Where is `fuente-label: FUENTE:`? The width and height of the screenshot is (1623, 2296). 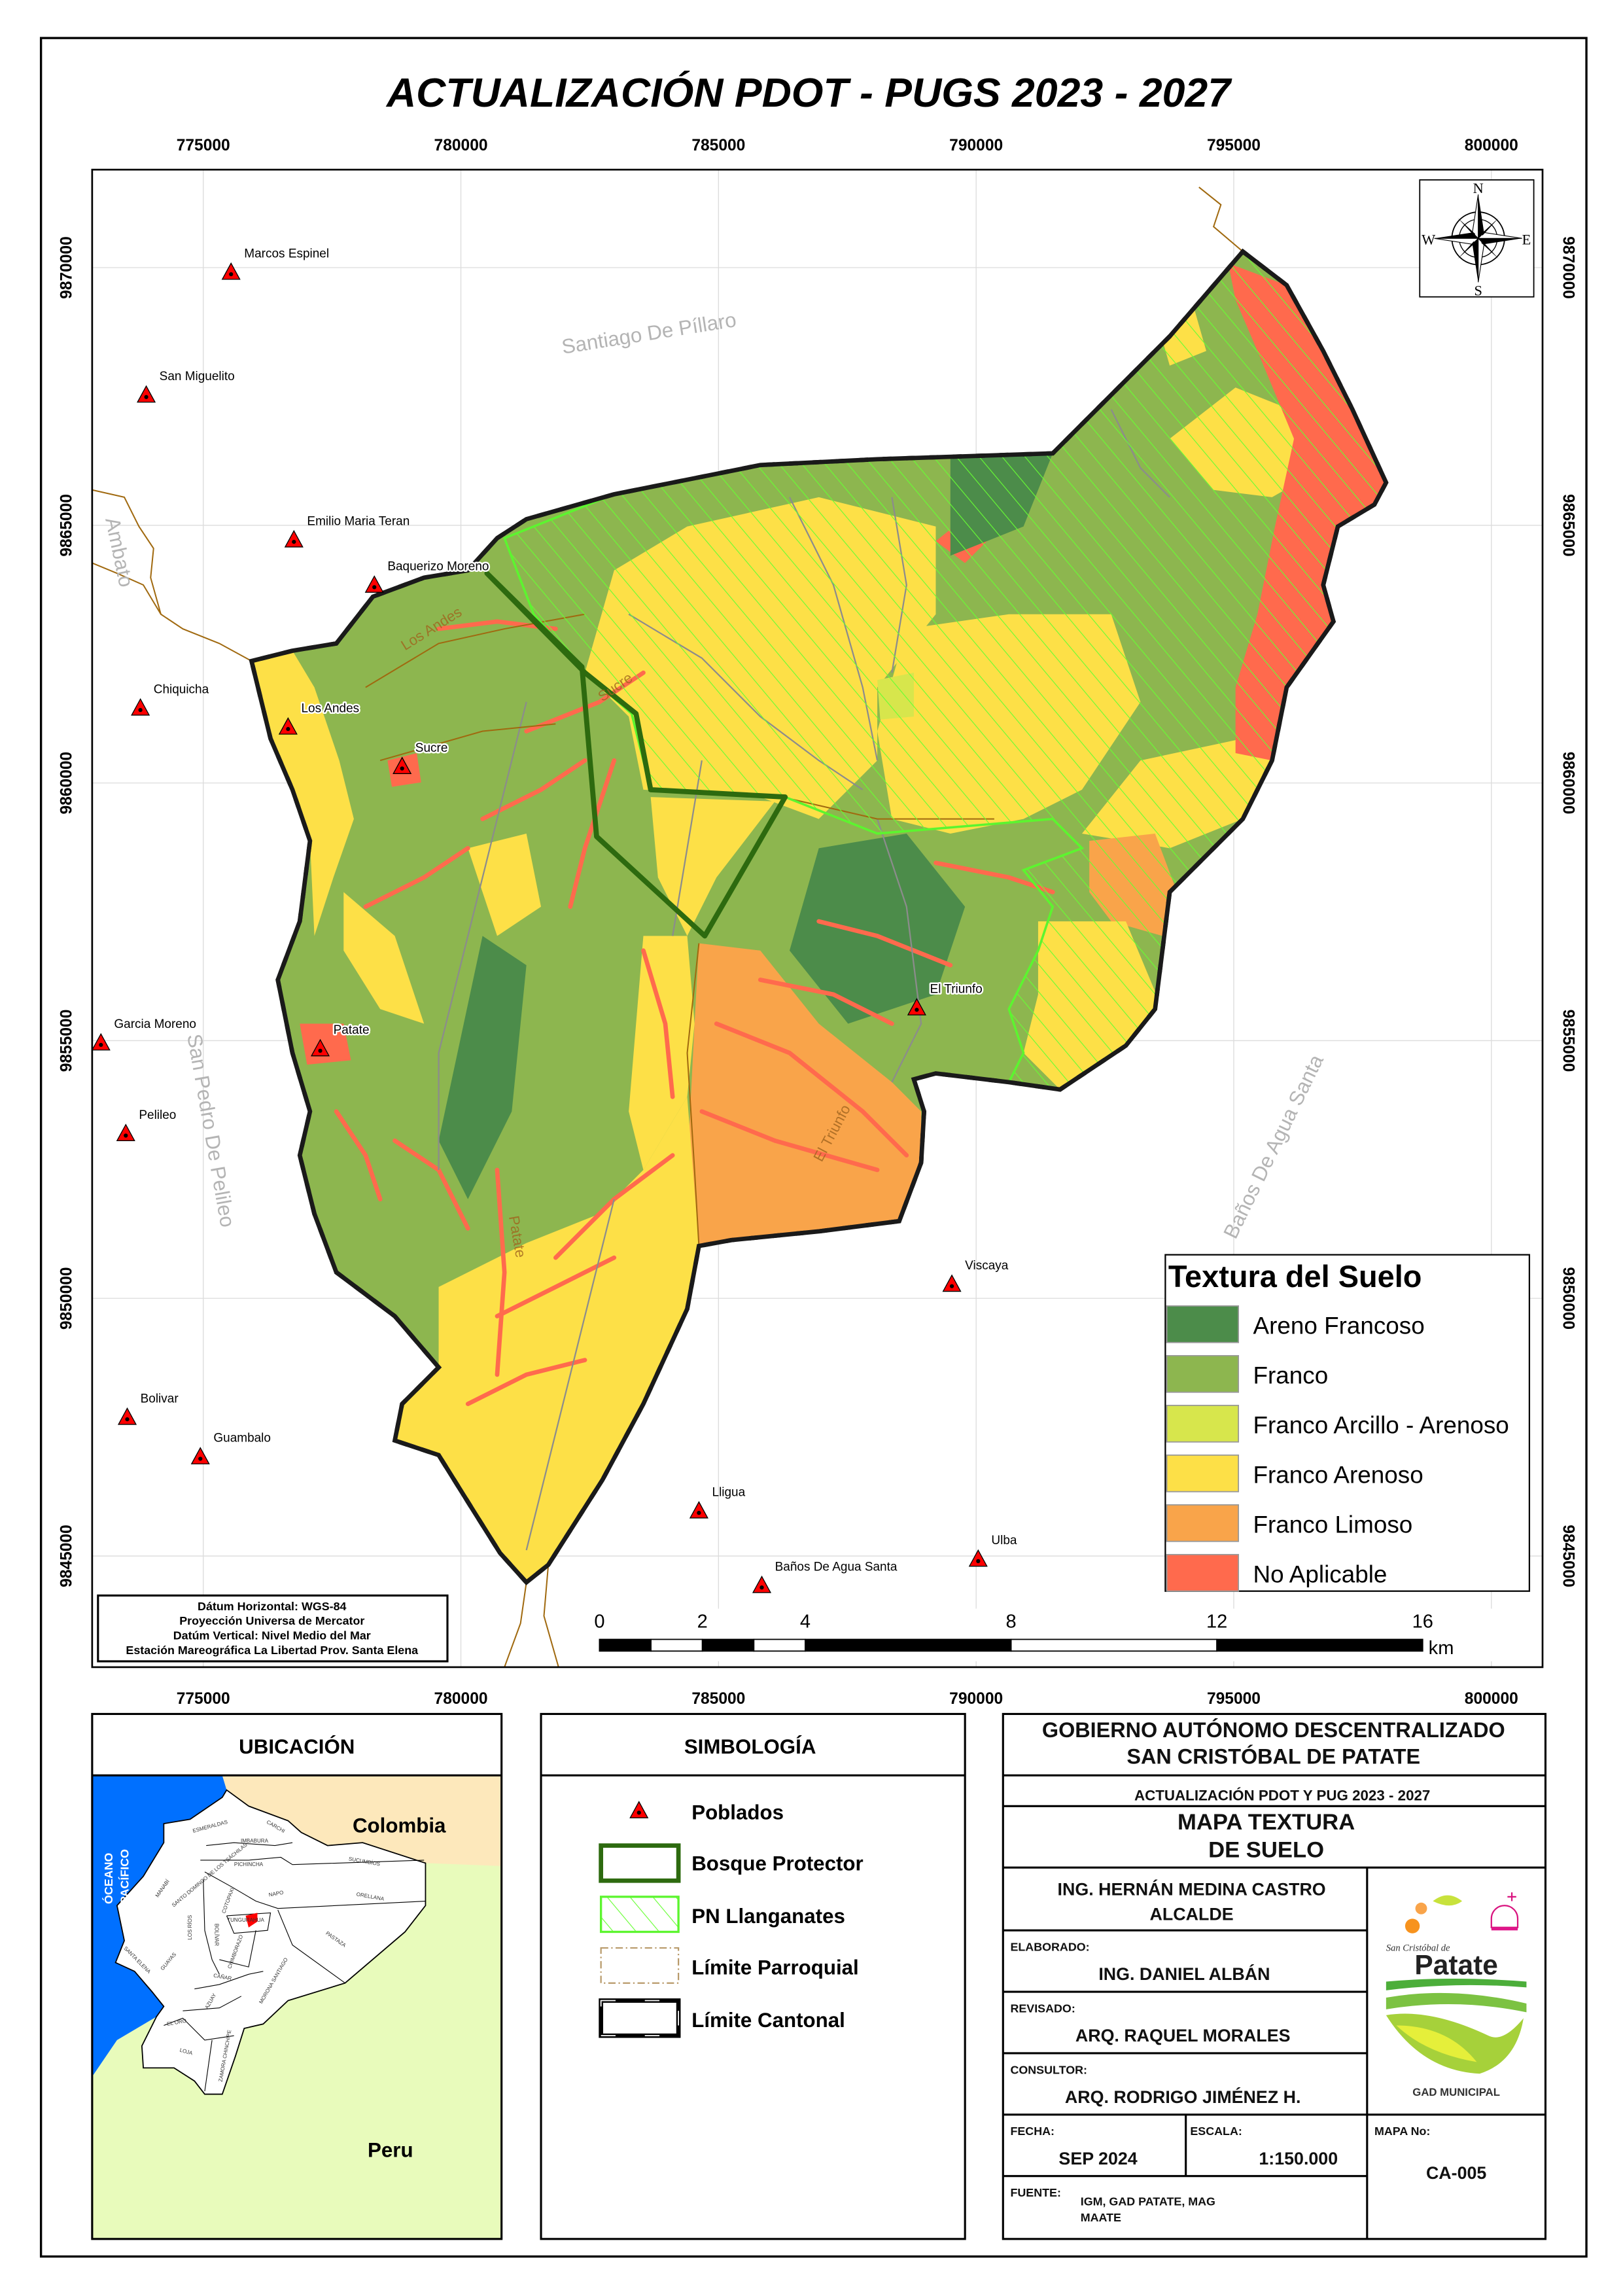 fuente-label: FUENTE: is located at coordinates (1035, 2192).